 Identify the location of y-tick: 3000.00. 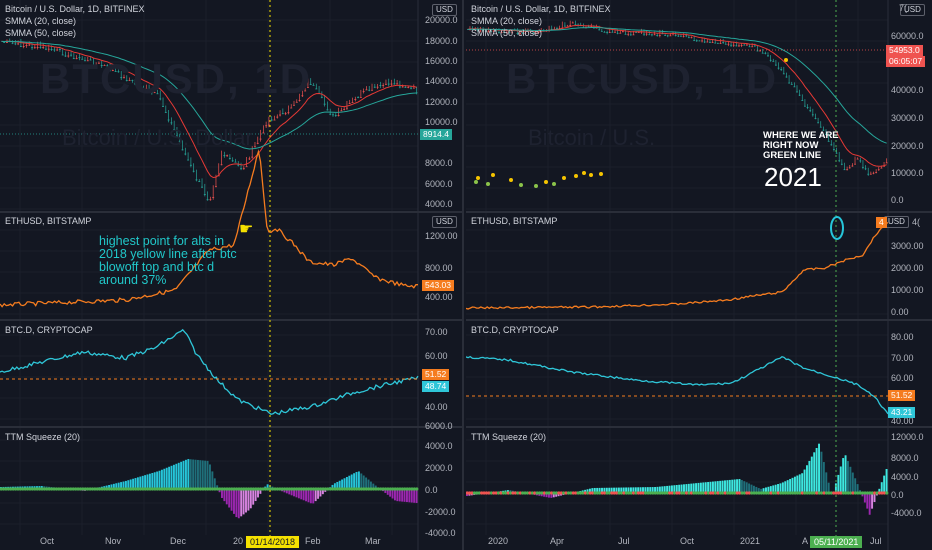
(907, 246).